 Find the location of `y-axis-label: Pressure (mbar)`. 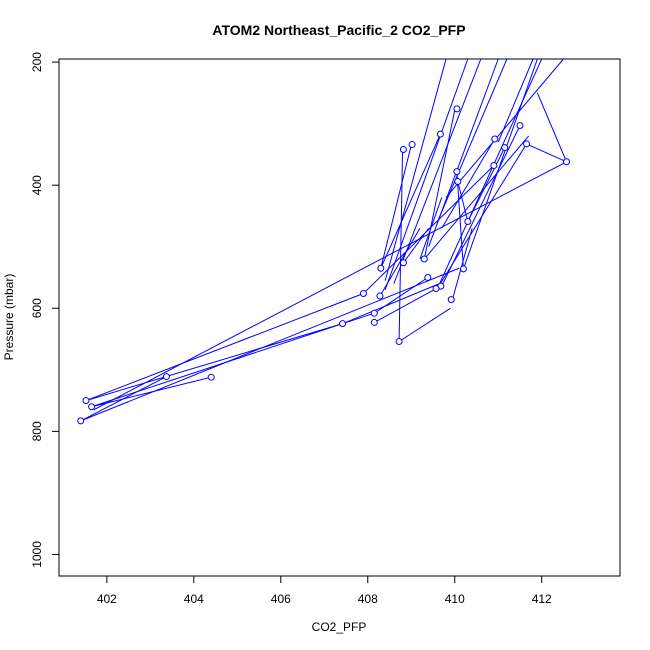

y-axis-label: Pressure (mbar) is located at coordinates (9, 317).